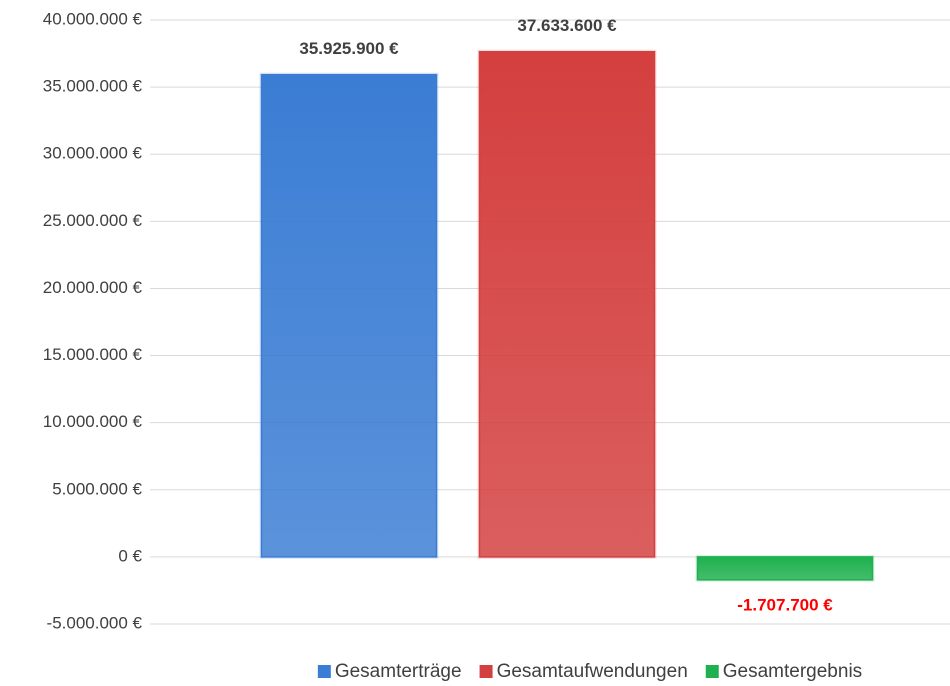 The width and height of the screenshot is (950, 686). Describe the element at coordinates (93, 287) in the screenshot. I see `y-tick-label: 20.000.000 €` at that location.